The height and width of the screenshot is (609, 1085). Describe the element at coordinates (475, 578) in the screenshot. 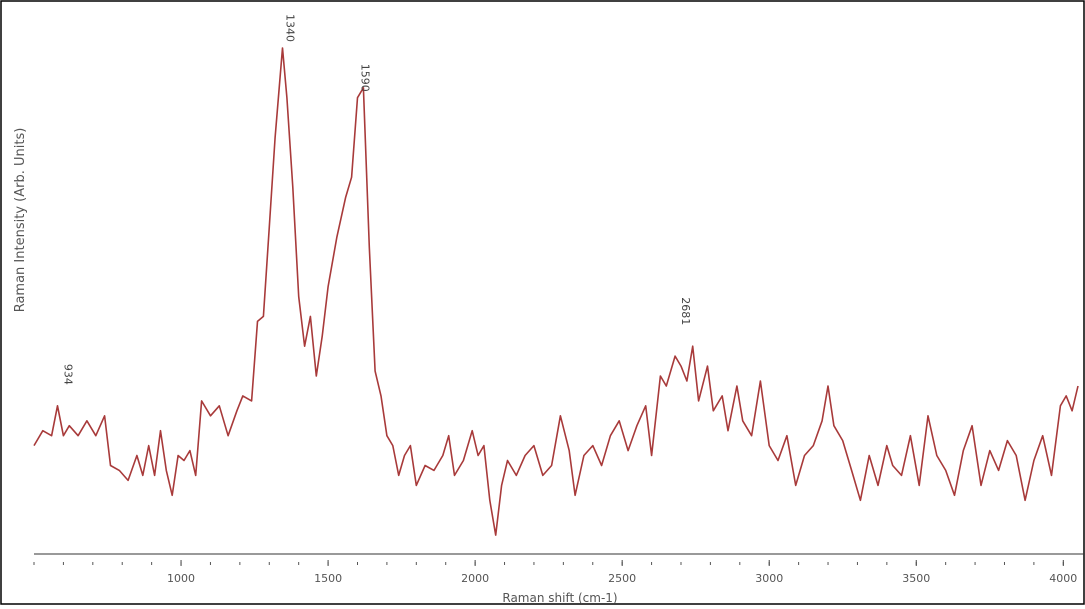

I see `x-tick-label: 2000` at that location.